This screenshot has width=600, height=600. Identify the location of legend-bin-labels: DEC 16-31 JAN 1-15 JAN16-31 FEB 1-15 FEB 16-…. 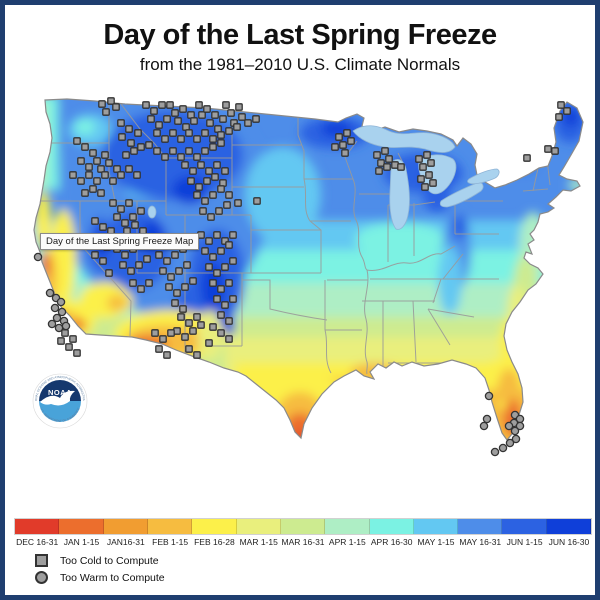
(303, 542).